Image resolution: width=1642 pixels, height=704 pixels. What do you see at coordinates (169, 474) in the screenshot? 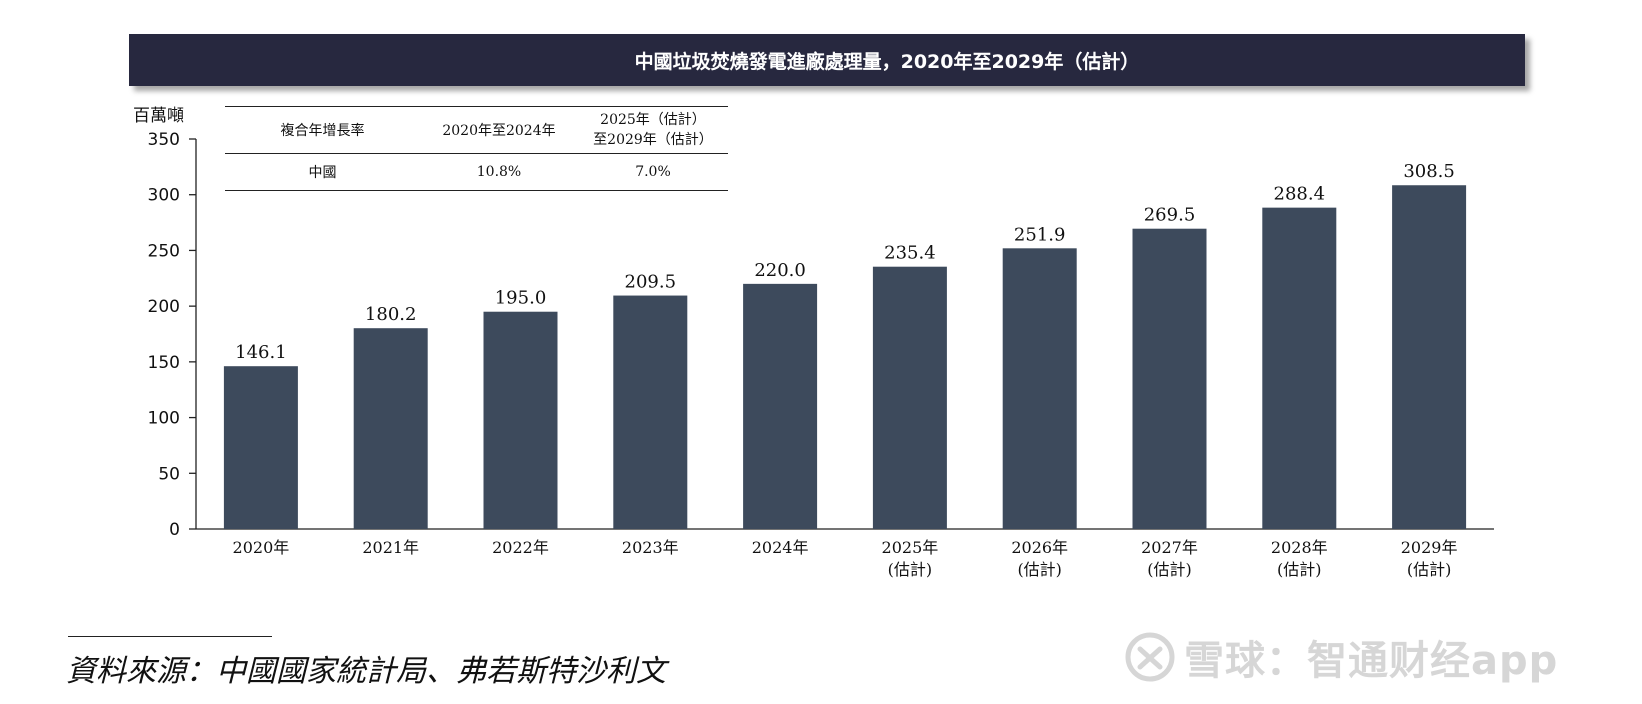
I see `y-tick-label: 50` at bounding box center [169, 474].